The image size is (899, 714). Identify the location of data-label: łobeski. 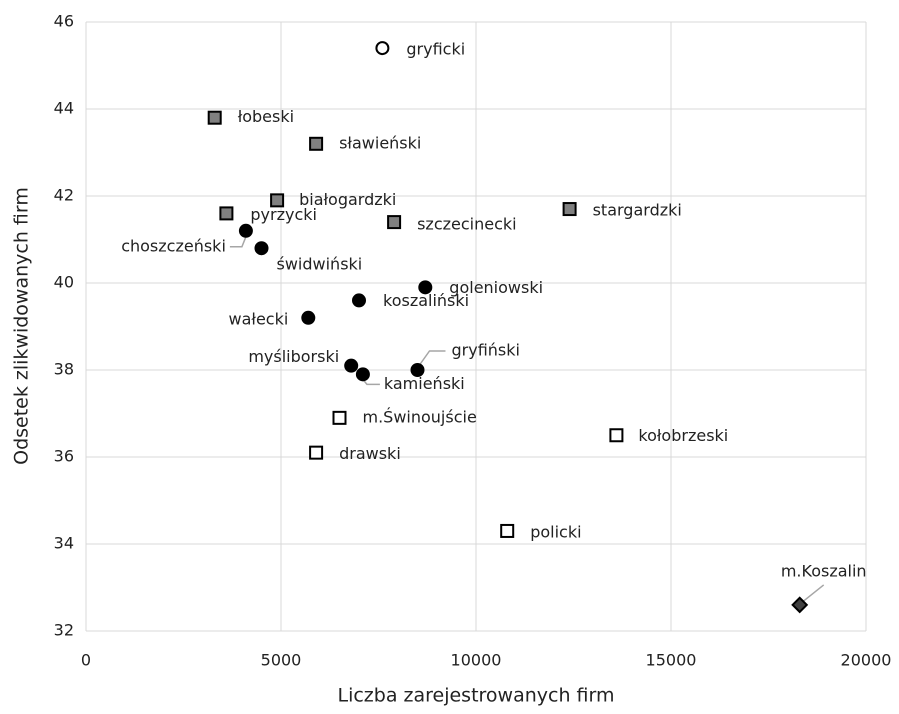
(266, 116).